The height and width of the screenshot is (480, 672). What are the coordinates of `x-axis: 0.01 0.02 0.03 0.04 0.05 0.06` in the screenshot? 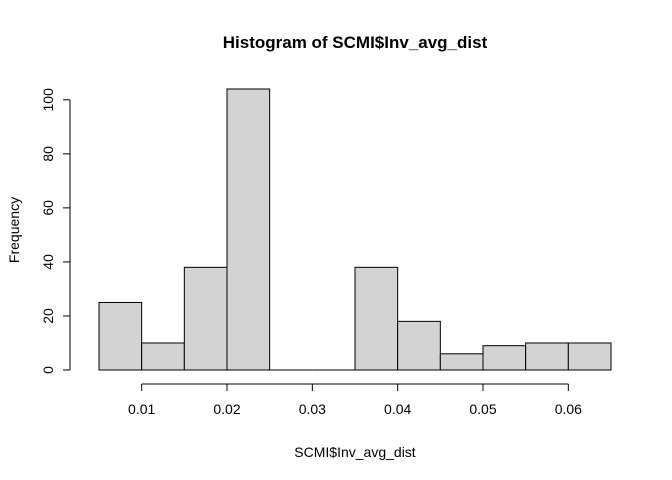 It's located at (355, 400).